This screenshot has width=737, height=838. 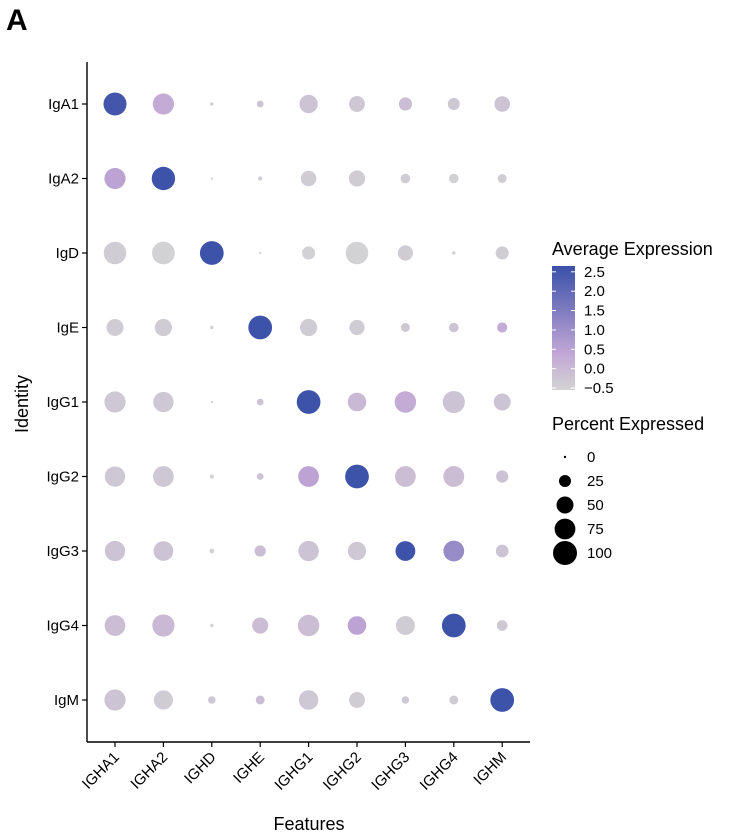 I want to click on y-tick-label: IgE, so click(x=67, y=328).